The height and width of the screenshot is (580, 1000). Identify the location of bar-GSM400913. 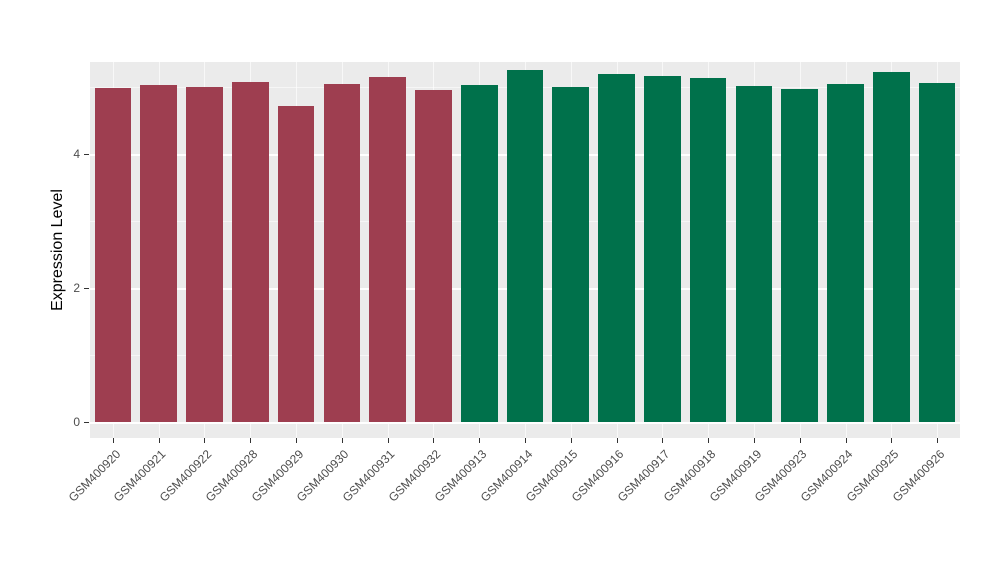
(479, 253).